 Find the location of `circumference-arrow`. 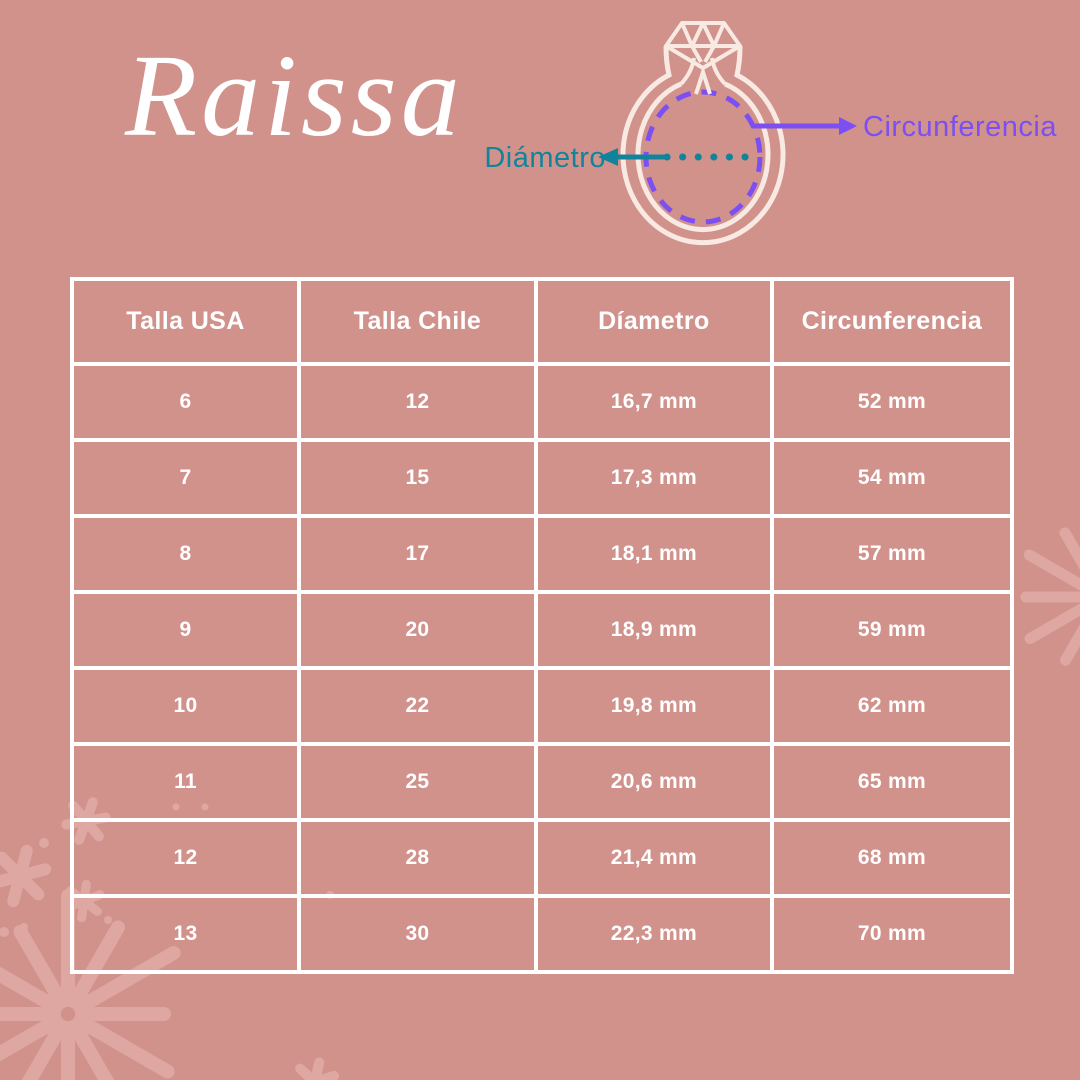

circumference-arrow is located at coordinates (804, 126).